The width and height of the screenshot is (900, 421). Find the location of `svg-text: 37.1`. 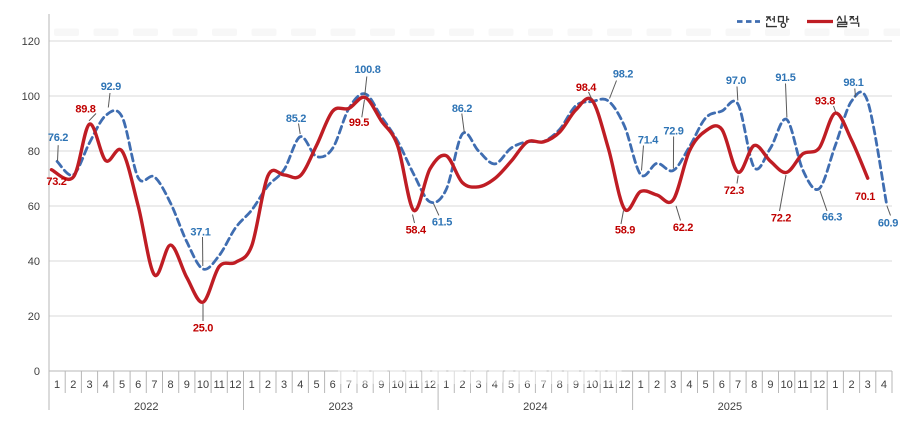

svg-text: 37.1 is located at coordinates (200, 233).